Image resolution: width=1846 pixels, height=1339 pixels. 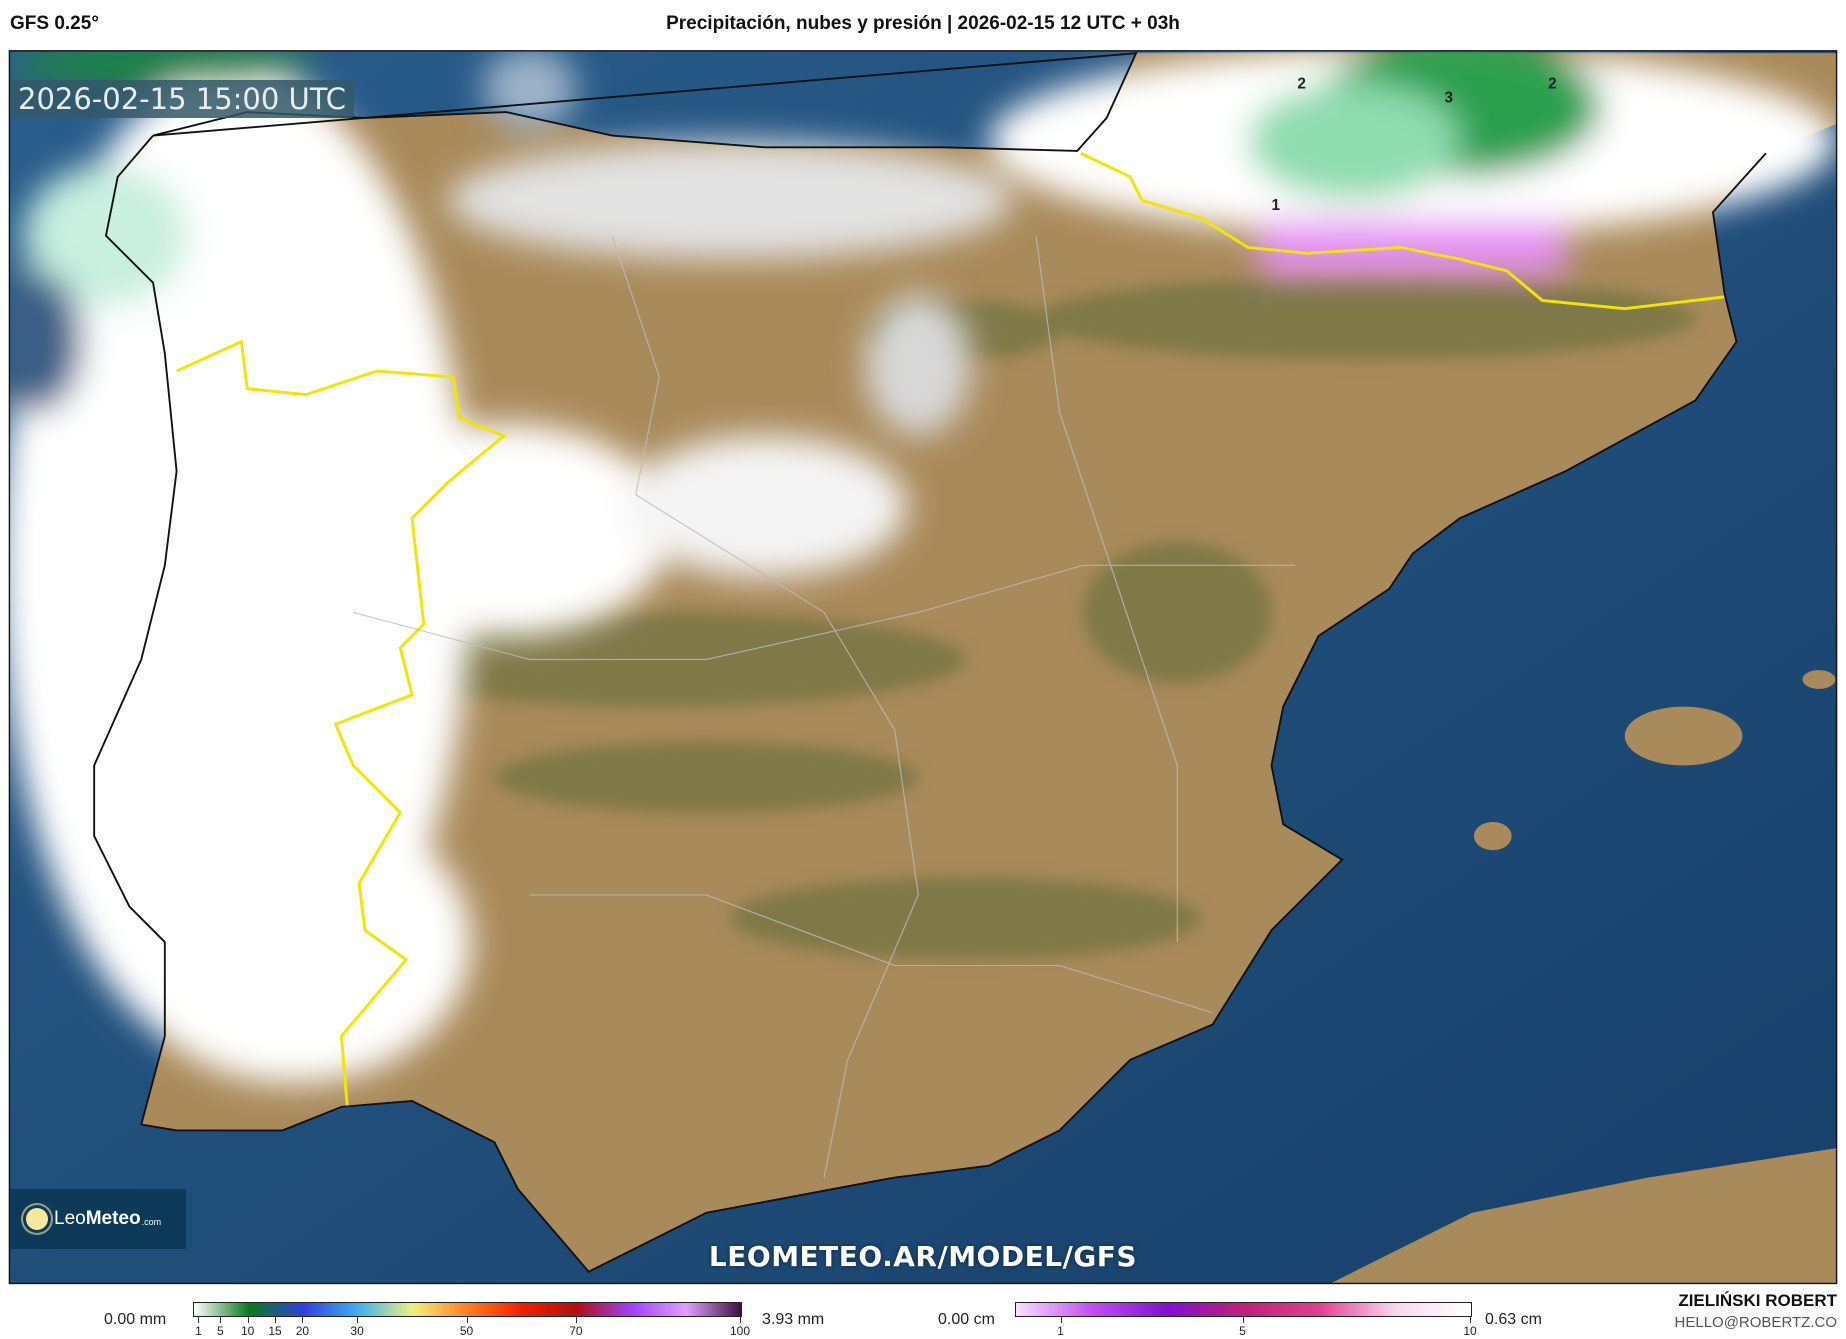 I want to click on ibiza, so click(x=1492, y=836).